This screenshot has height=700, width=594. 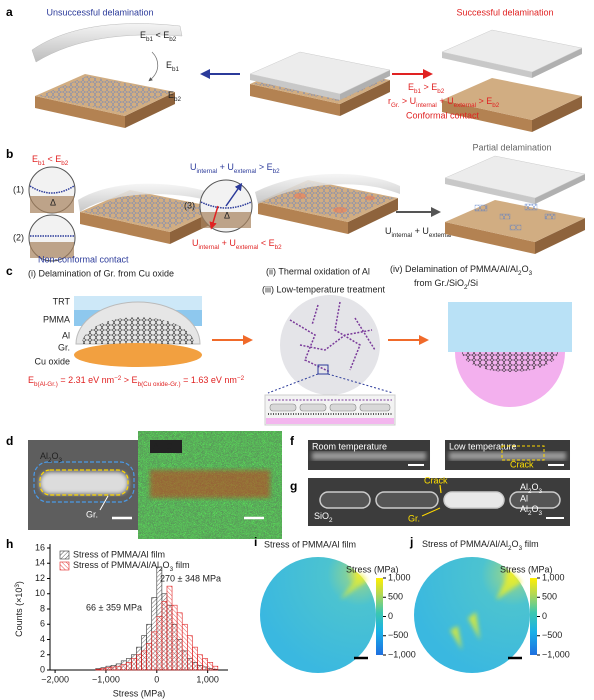 What do you see at coordinates (524, 498) in the screenshot?
I see `layer-label: Al` at bounding box center [524, 498].